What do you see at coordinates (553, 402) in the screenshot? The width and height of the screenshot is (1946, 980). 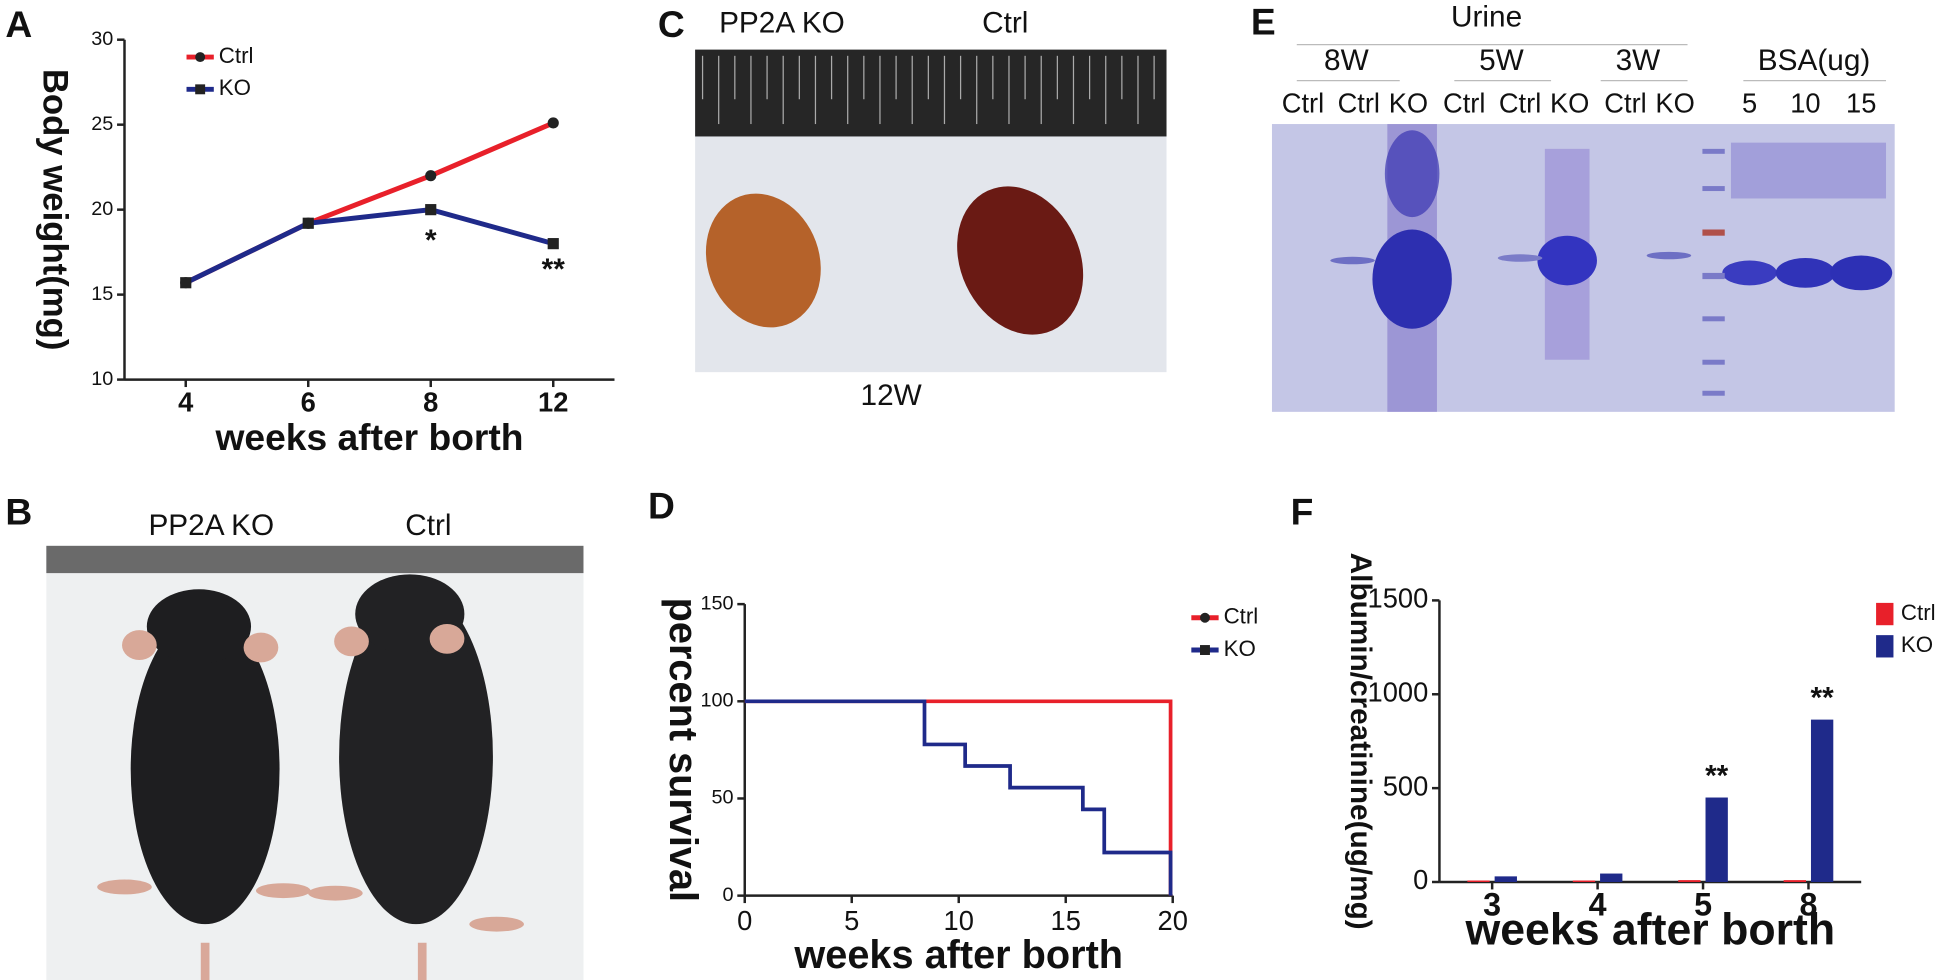 I see `x-tick-label: 12` at bounding box center [553, 402].